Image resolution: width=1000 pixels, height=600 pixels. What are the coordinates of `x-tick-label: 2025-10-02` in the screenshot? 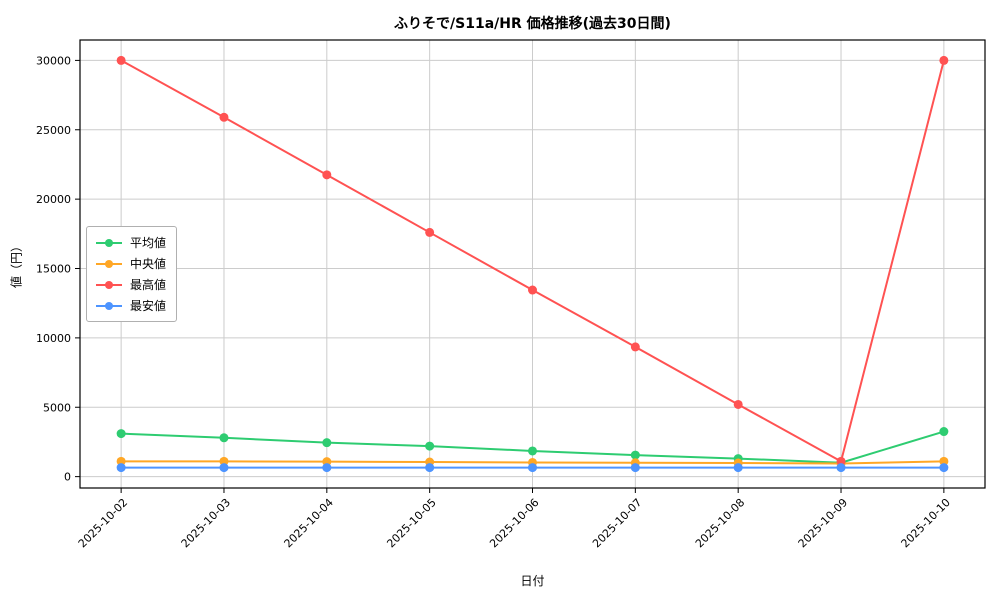 It's located at (103, 523).